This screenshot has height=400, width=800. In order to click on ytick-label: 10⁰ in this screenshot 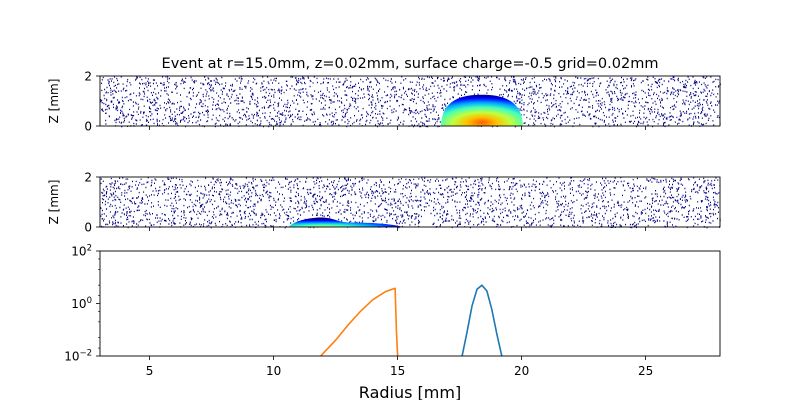, I will do `click(81, 303)`.